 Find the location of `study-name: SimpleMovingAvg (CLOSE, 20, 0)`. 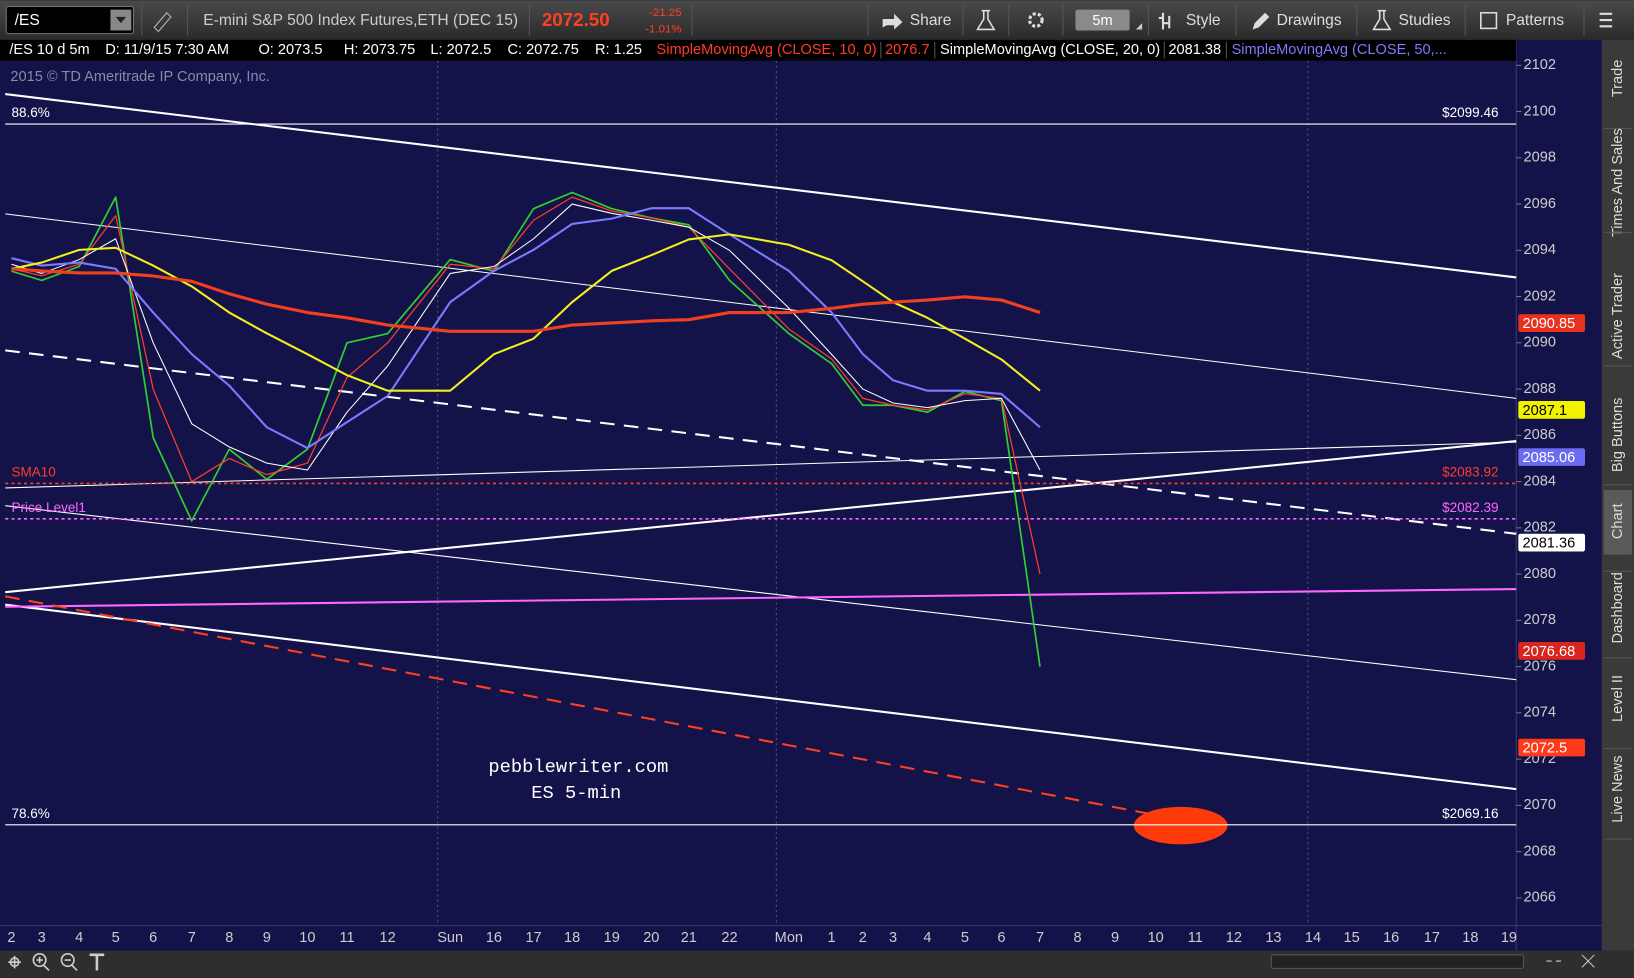

study-name: SimpleMovingAvg (CLOSE, 20, 0) is located at coordinates (1050, 50).